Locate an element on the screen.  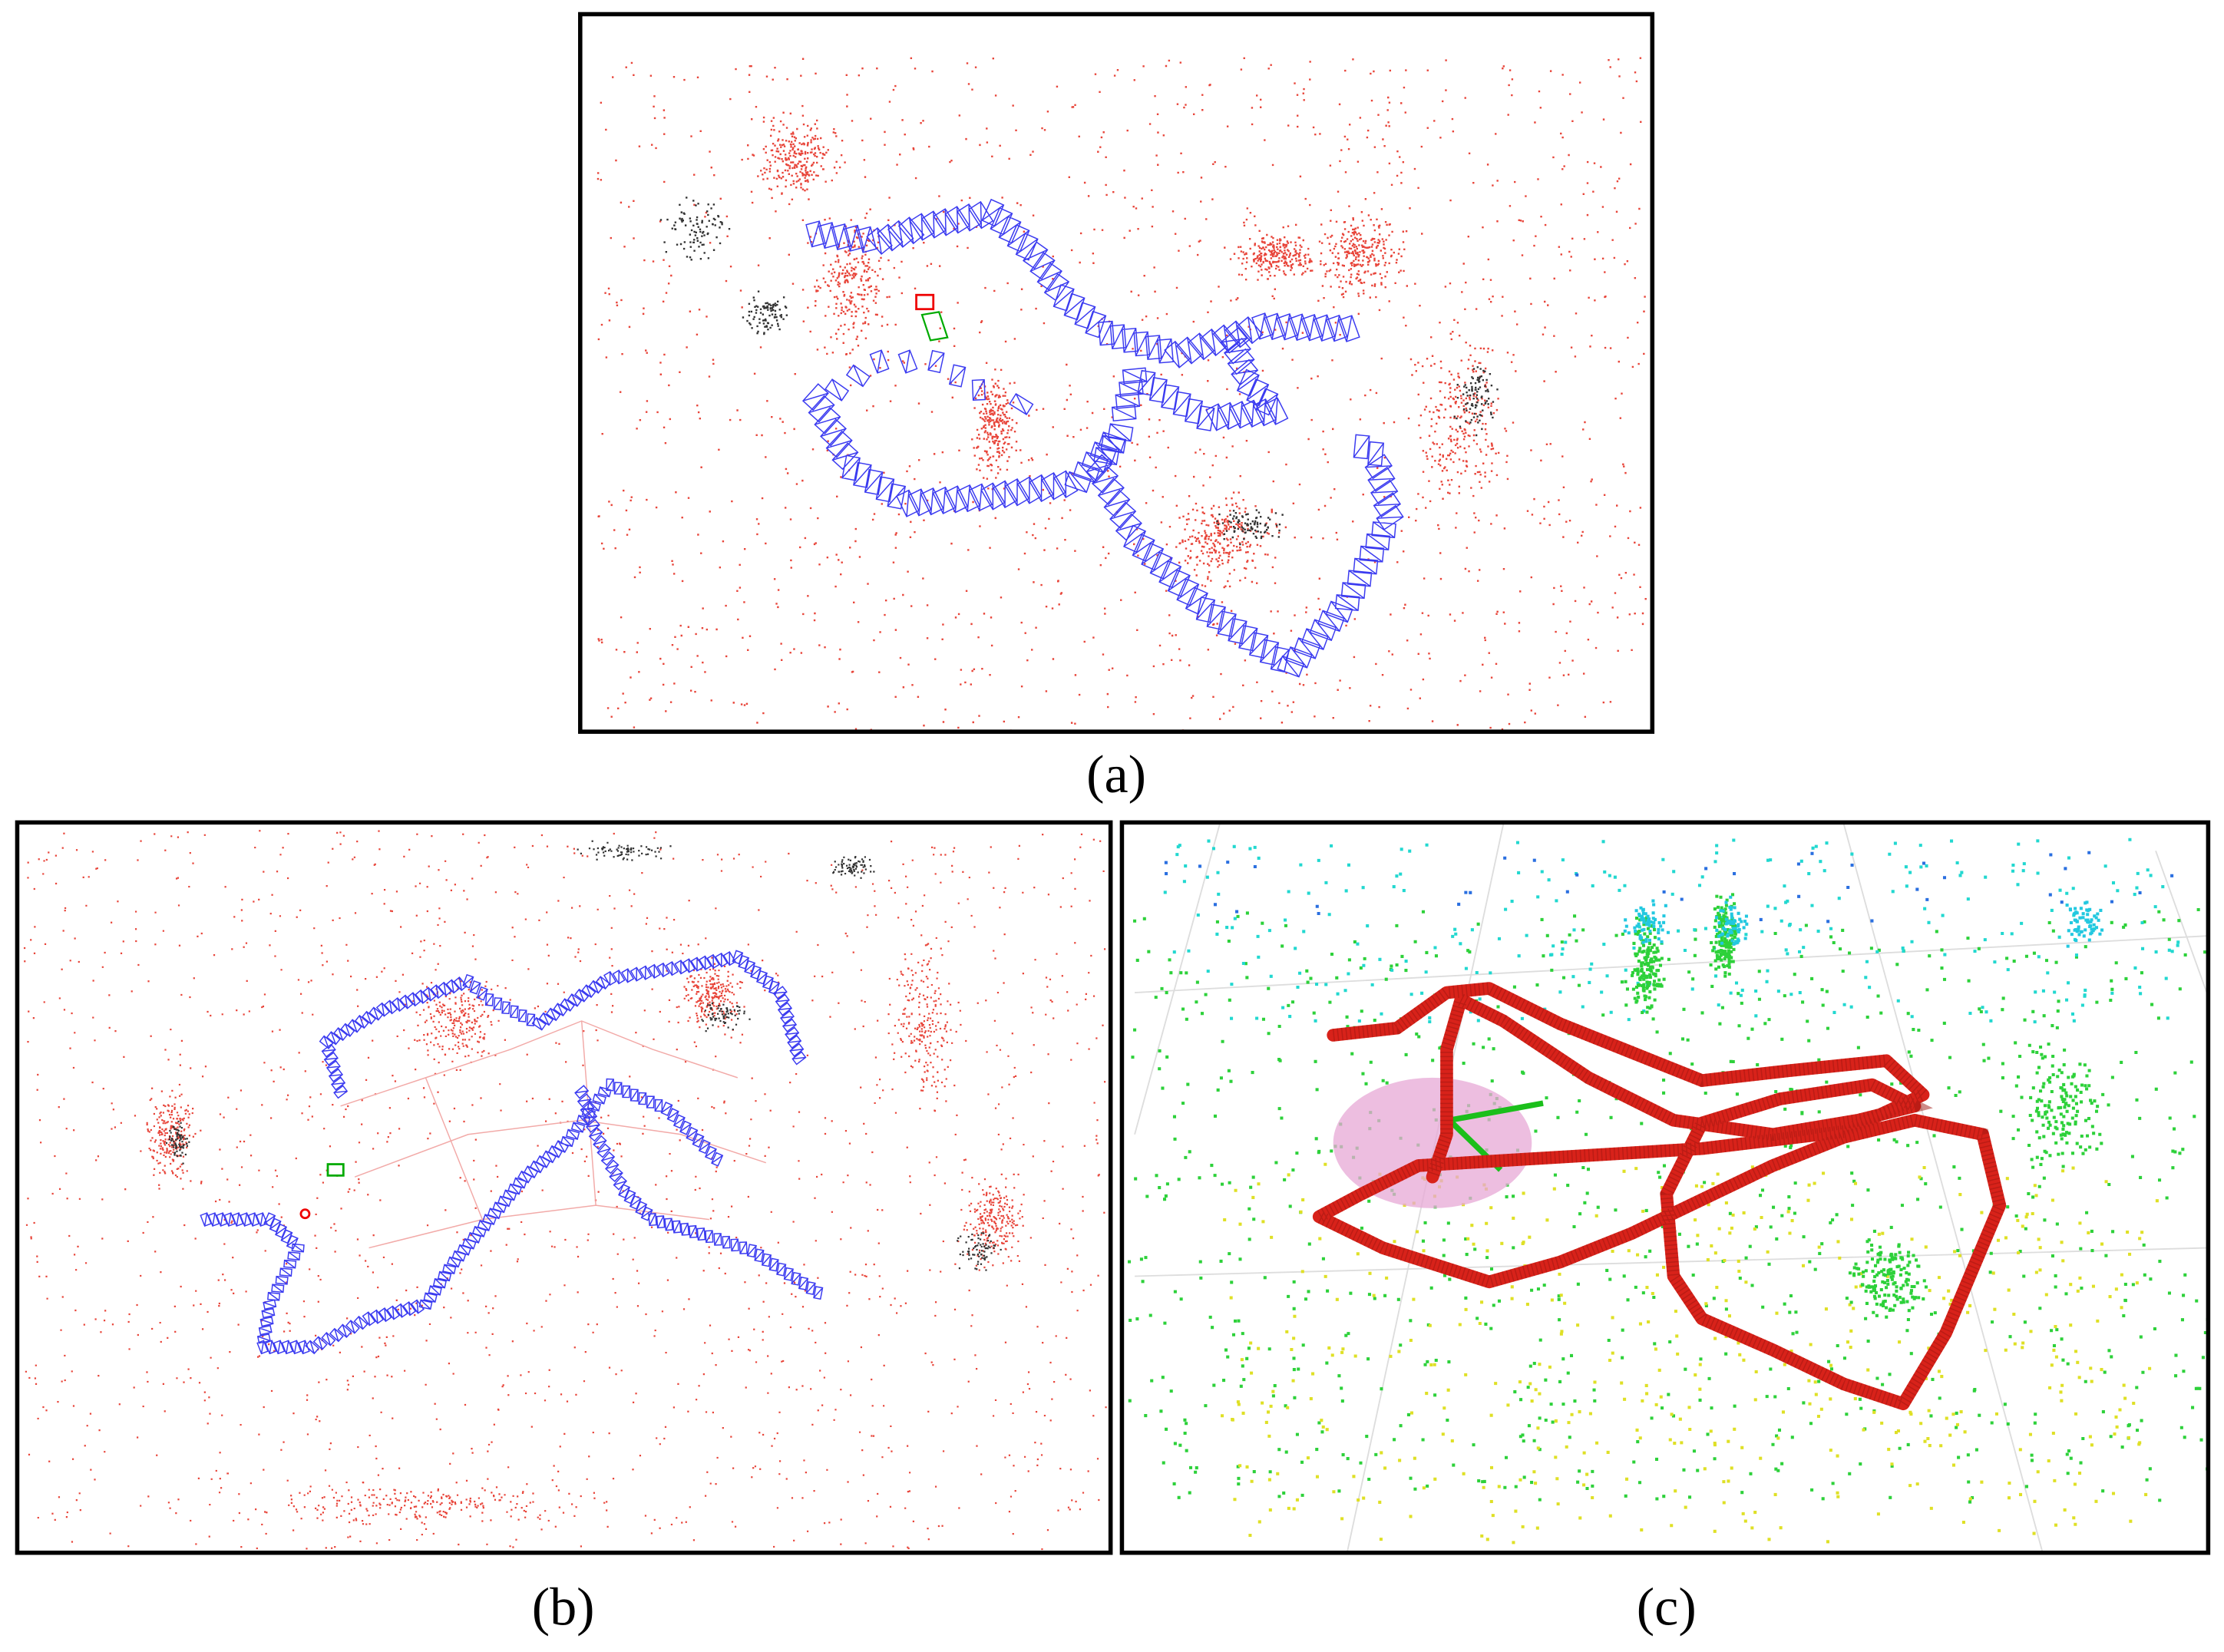
robot-footprint is located at coordinates (1432, 1142).